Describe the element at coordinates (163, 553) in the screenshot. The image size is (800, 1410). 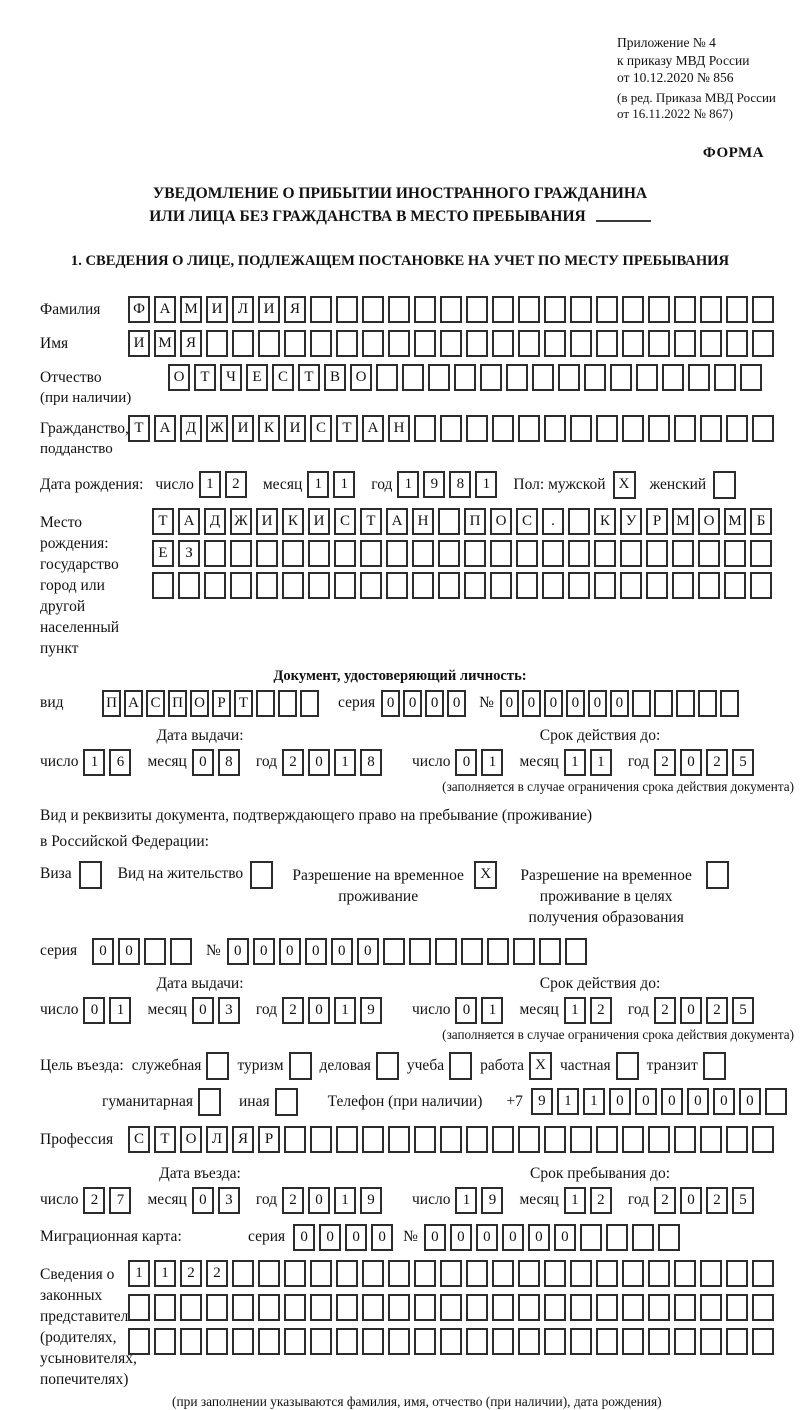
I see `char-cell: Е` at that location.